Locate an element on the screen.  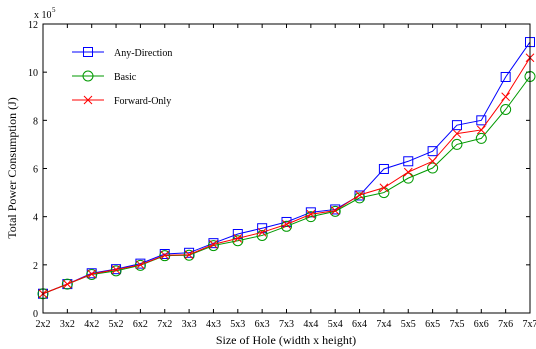
x-tick-label: 7x2 is located at coordinates (164, 324).